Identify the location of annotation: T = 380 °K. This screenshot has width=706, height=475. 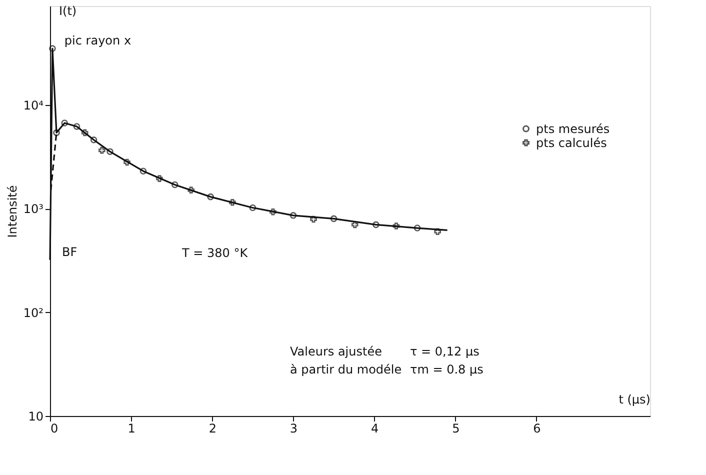
(215, 253).